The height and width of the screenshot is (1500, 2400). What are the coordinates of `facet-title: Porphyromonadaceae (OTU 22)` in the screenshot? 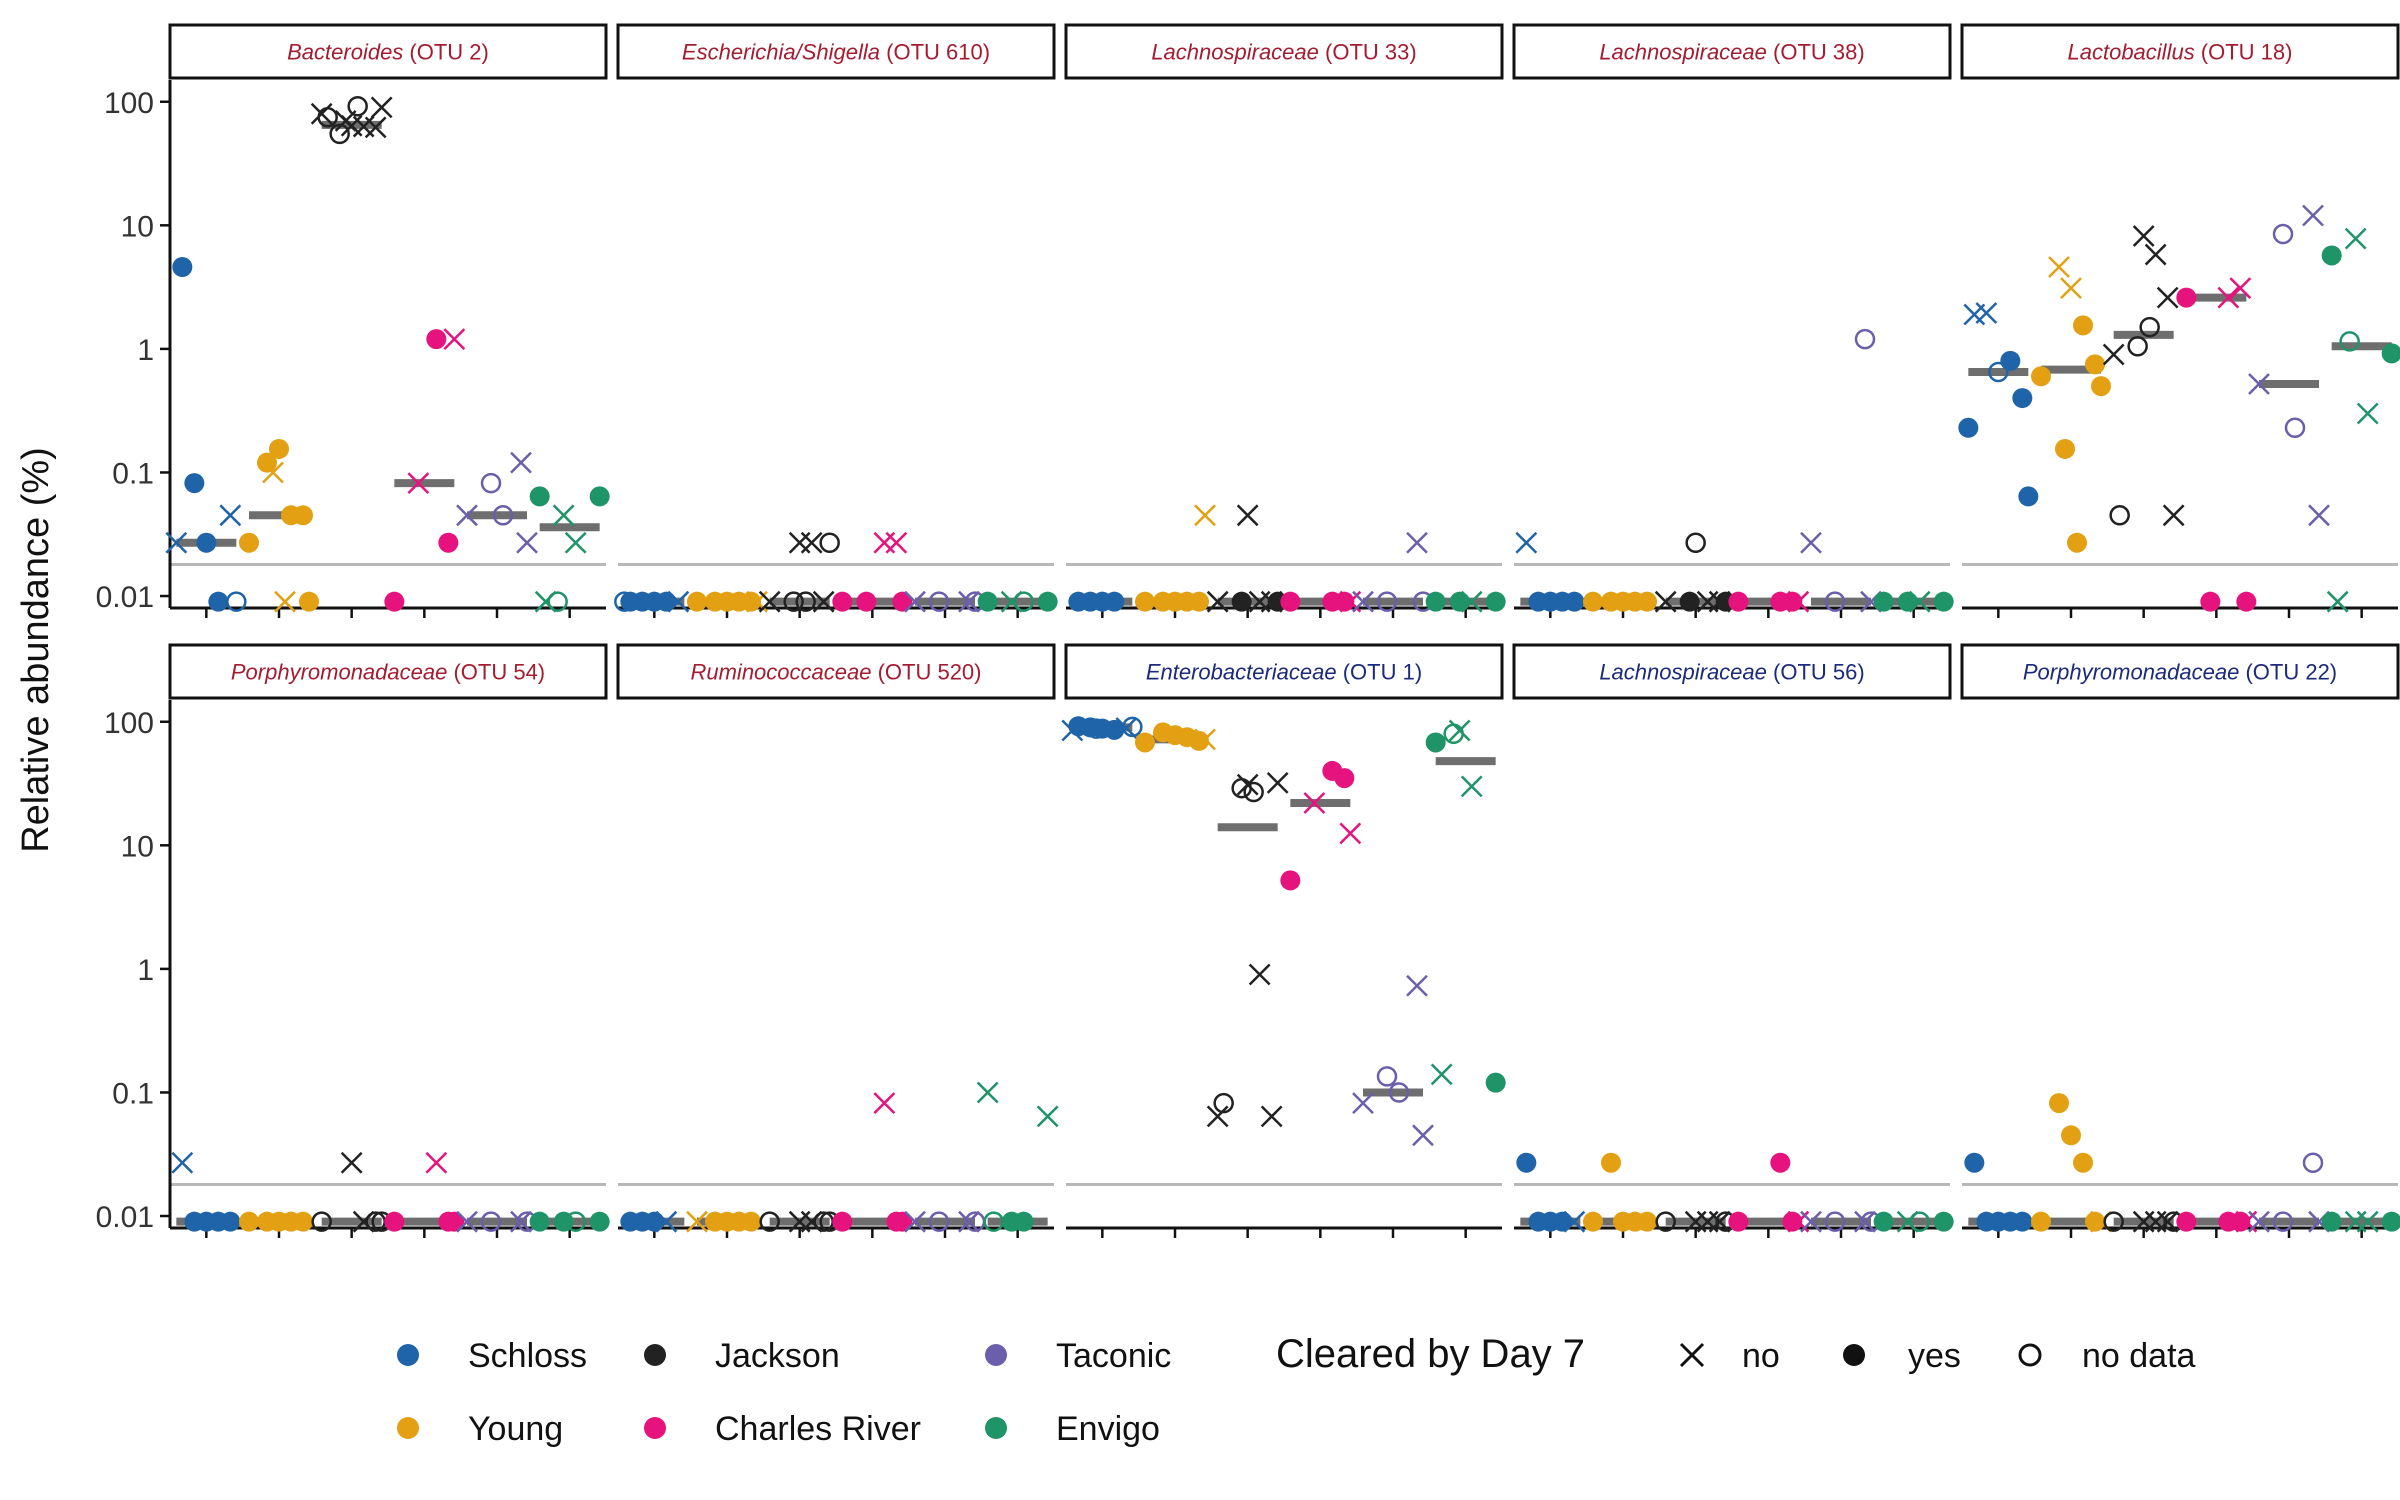 It's located at (2180, 672).